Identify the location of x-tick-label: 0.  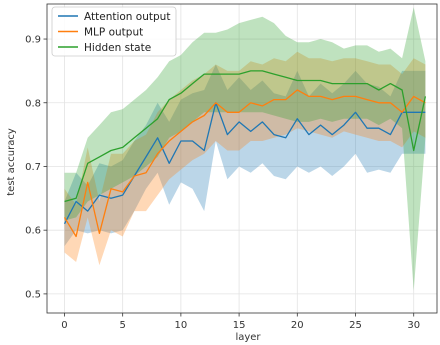
(64, 325).